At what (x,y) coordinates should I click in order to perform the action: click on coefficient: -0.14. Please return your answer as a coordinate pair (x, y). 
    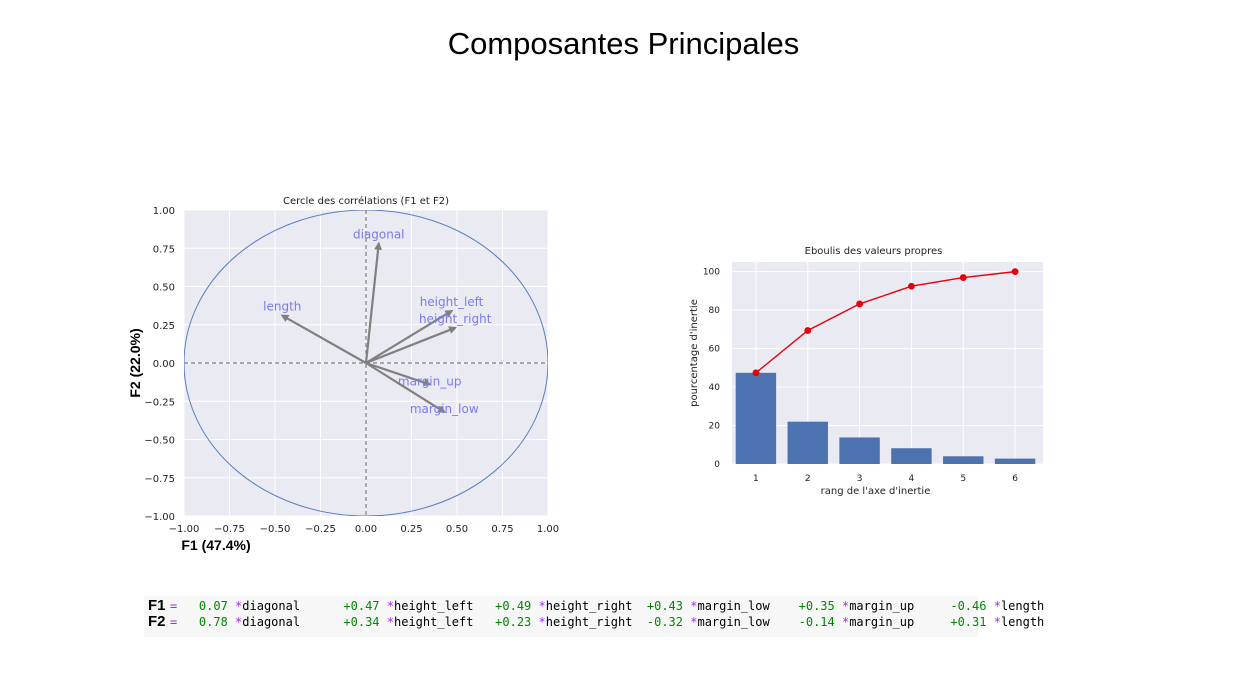
    Looking at the image, I should click on (816, 622).